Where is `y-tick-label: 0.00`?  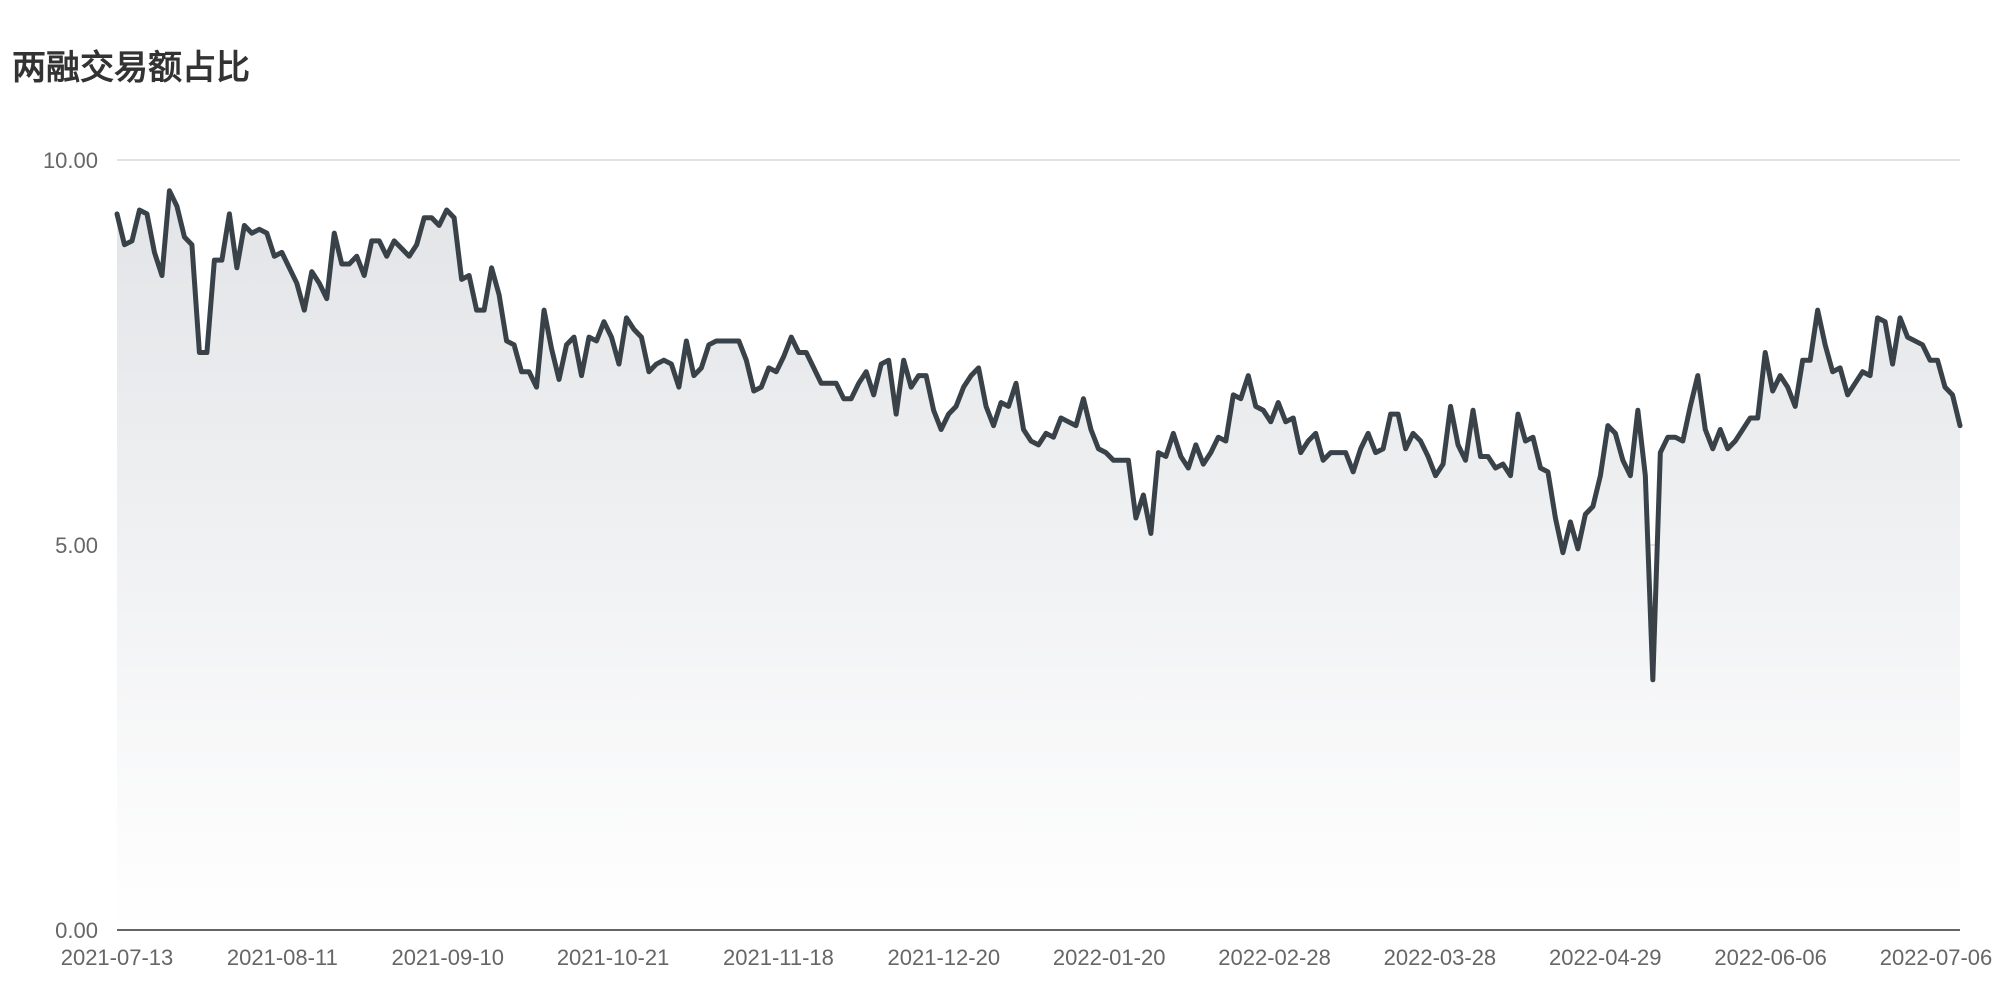 y-tick-label: 0.00 is located at coordinates (76, 930).